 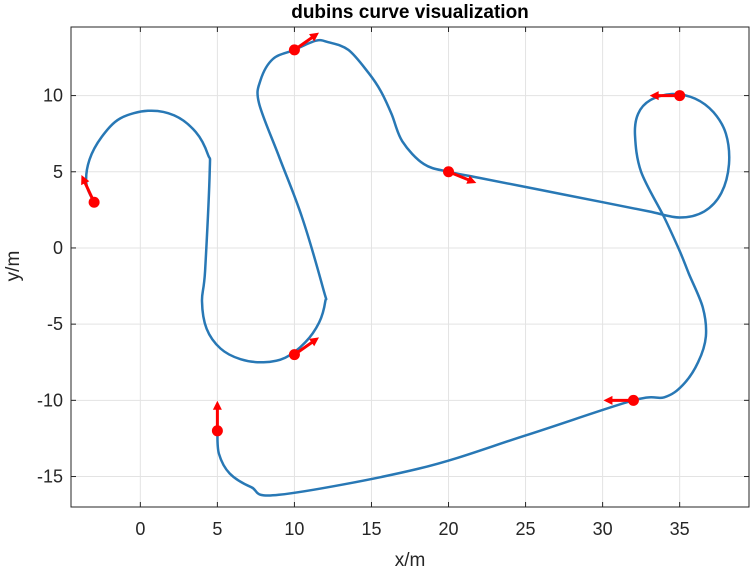 What do you see at coordinates (58, 172) in the screenshot?
I see `y-tick-label: 5` at bounding box center [58, 172].